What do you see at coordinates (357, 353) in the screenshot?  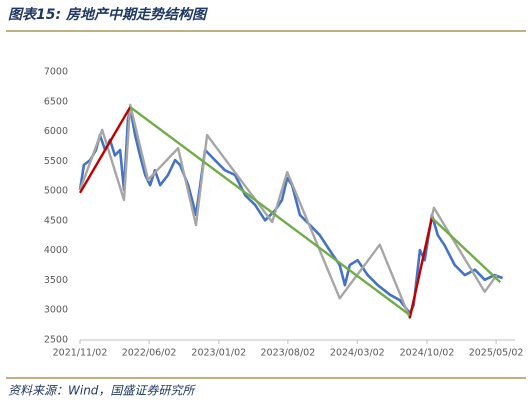 I see `x-tick-label: 2024/03/02` at bounding box center [357, 353].